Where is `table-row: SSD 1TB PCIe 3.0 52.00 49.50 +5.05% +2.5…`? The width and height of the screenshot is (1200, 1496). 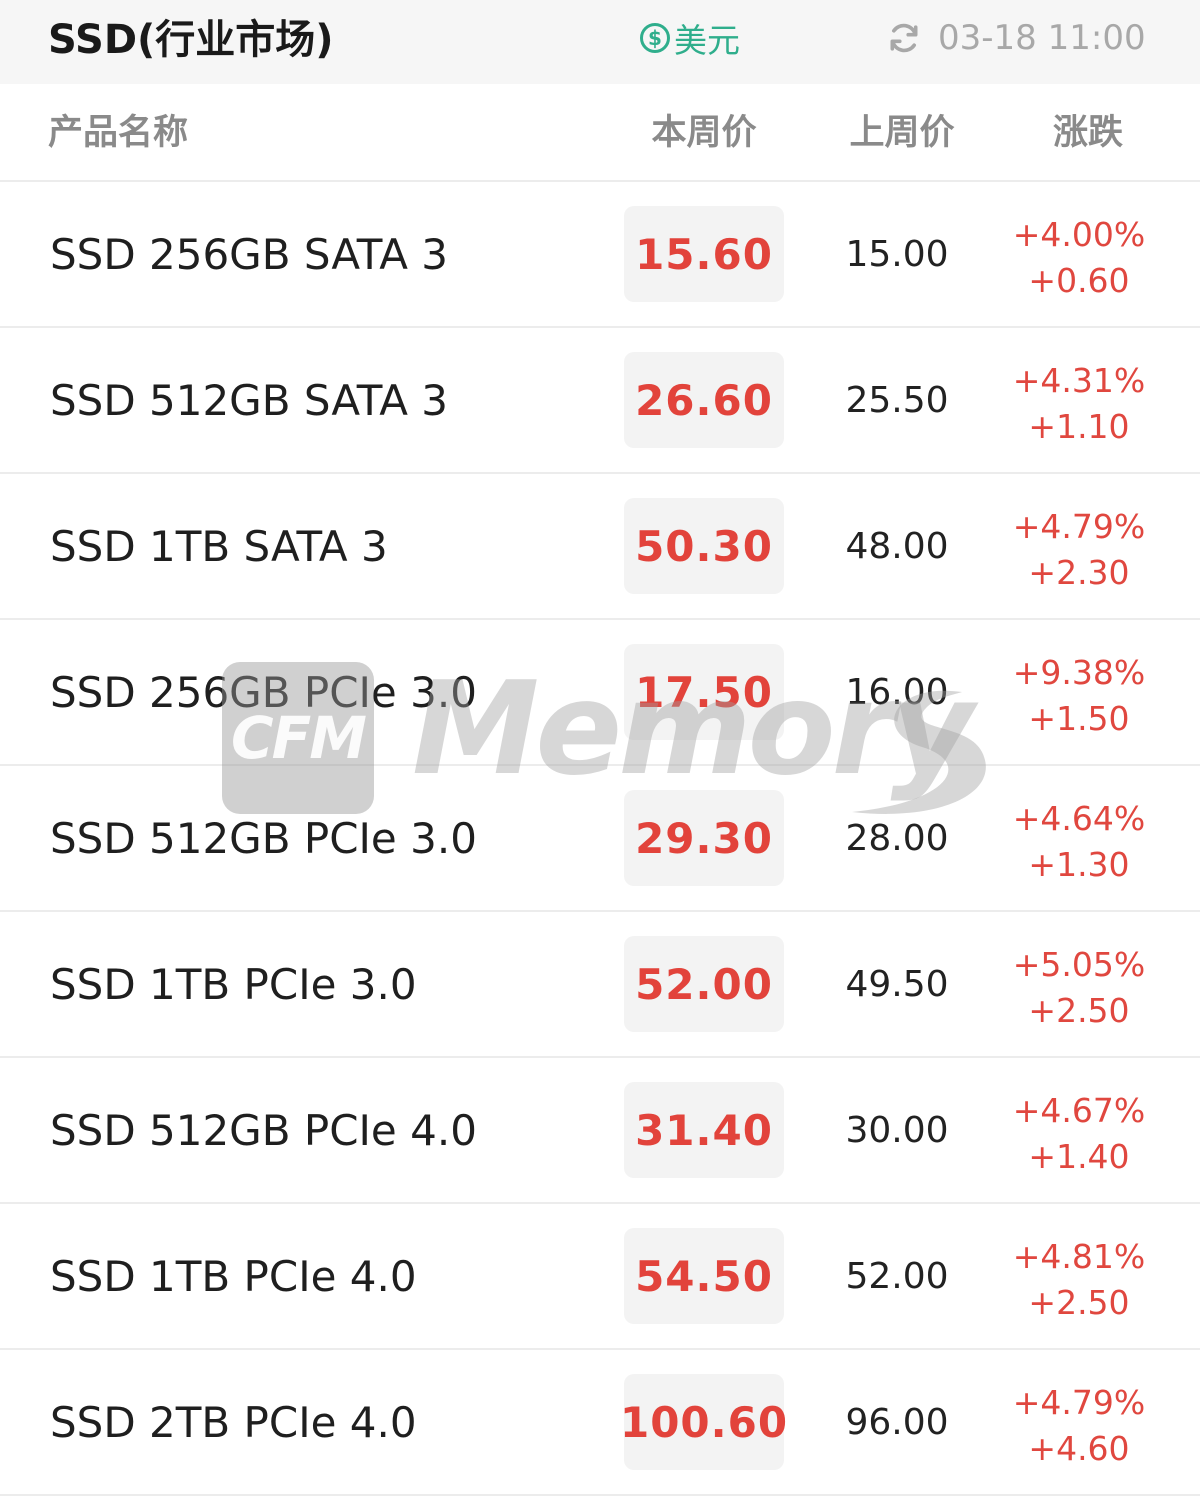
table-row: SSD 1TB PCIe 3.0 52.00 49.50 +5.05% +2.5… is located at coordinates (600, 985).